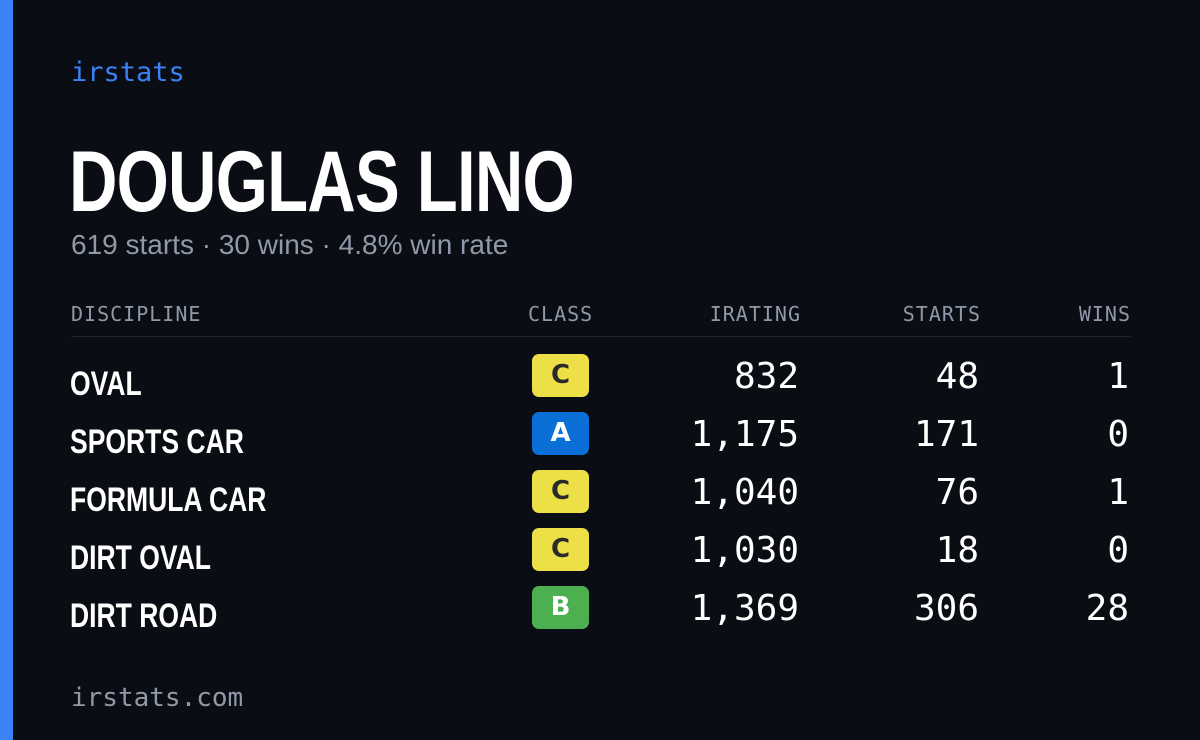  I want to click on starts-value: 171, so click(946, 434).